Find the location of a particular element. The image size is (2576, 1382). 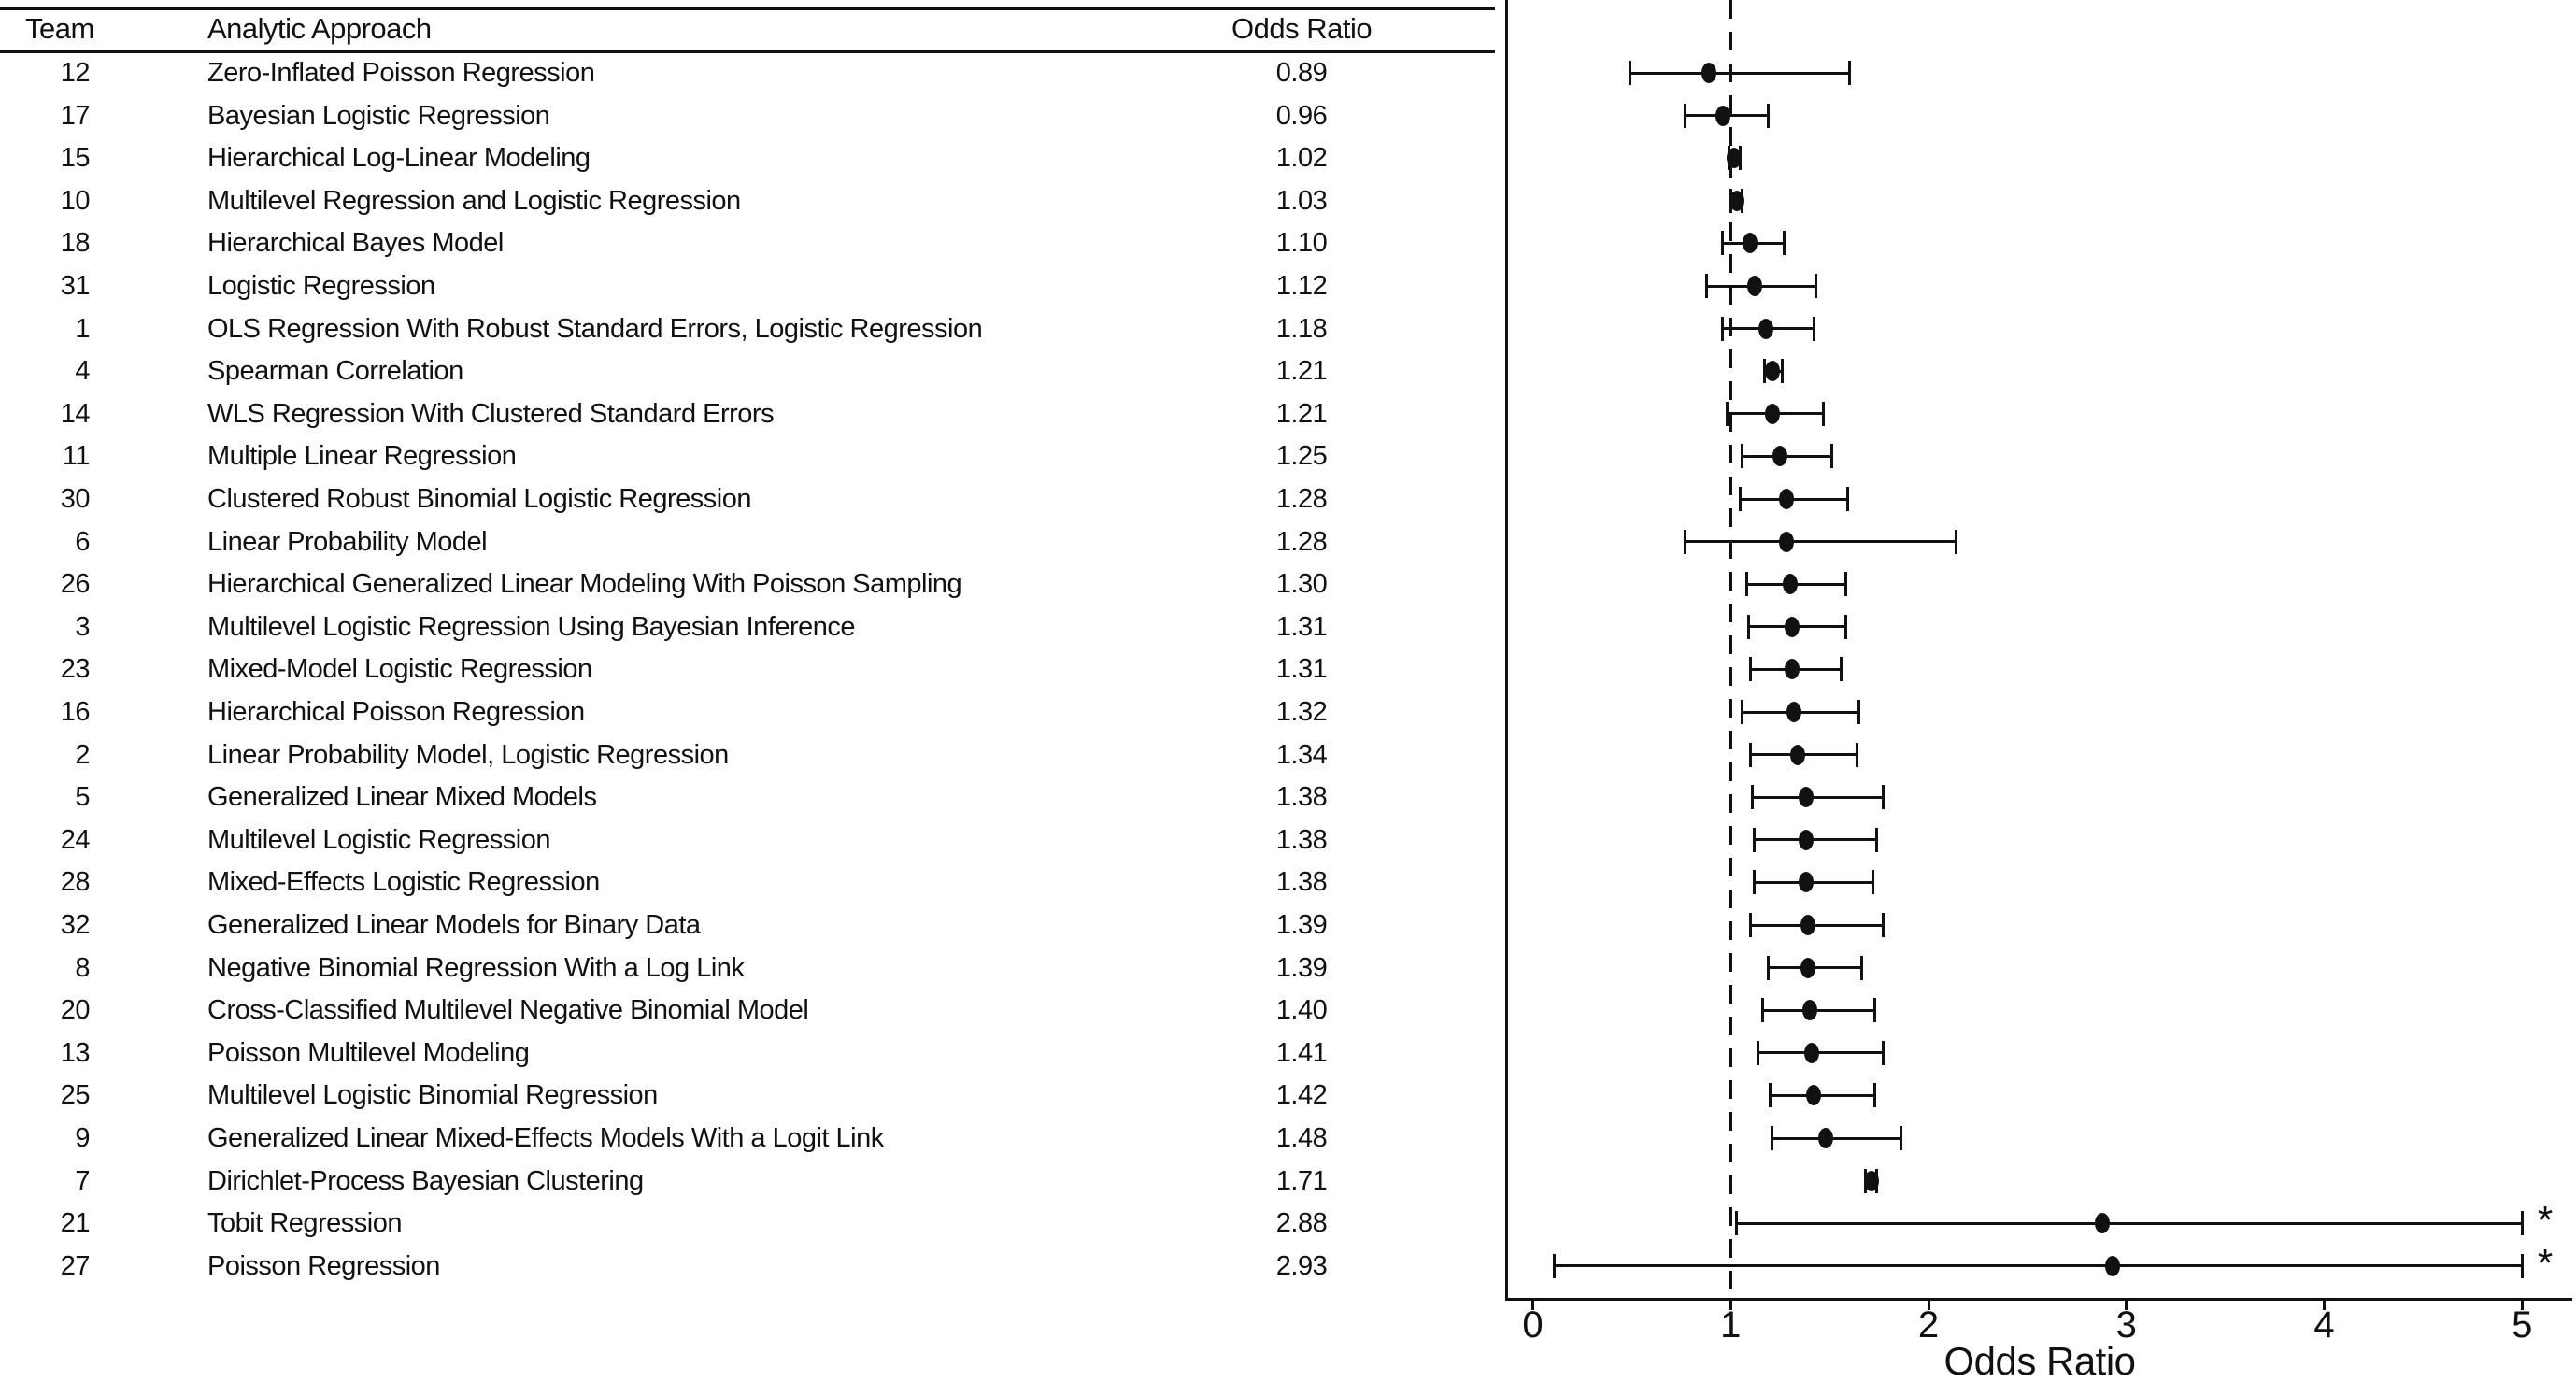

header-top-rule is located at coordinates (748, 8).